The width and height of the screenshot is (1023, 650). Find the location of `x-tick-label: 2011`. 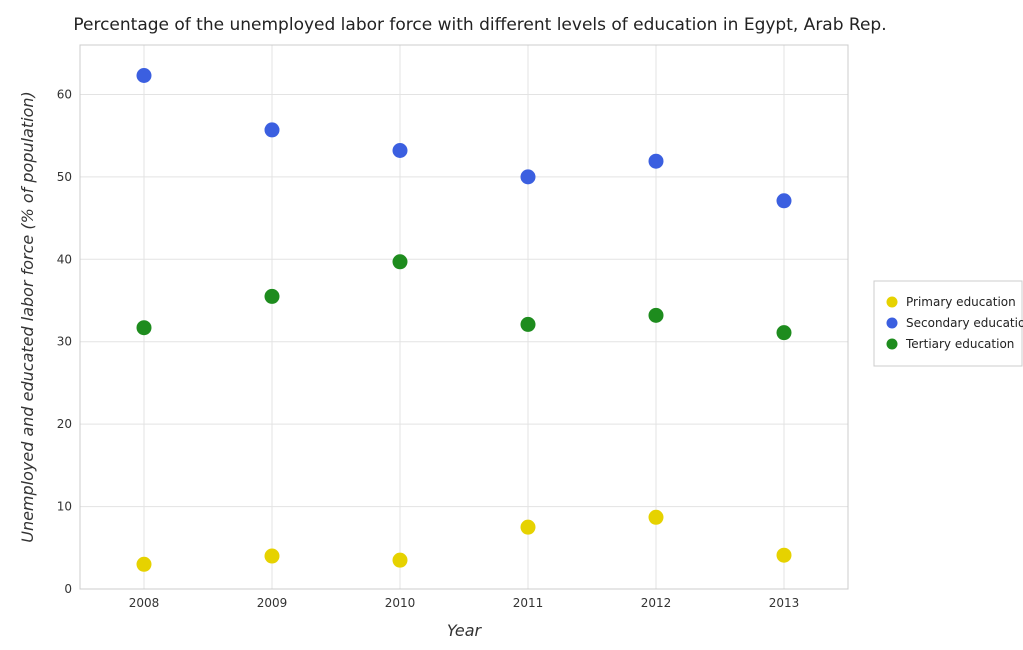

x-tick-label: 2011 is located at coordinates (528, 603).